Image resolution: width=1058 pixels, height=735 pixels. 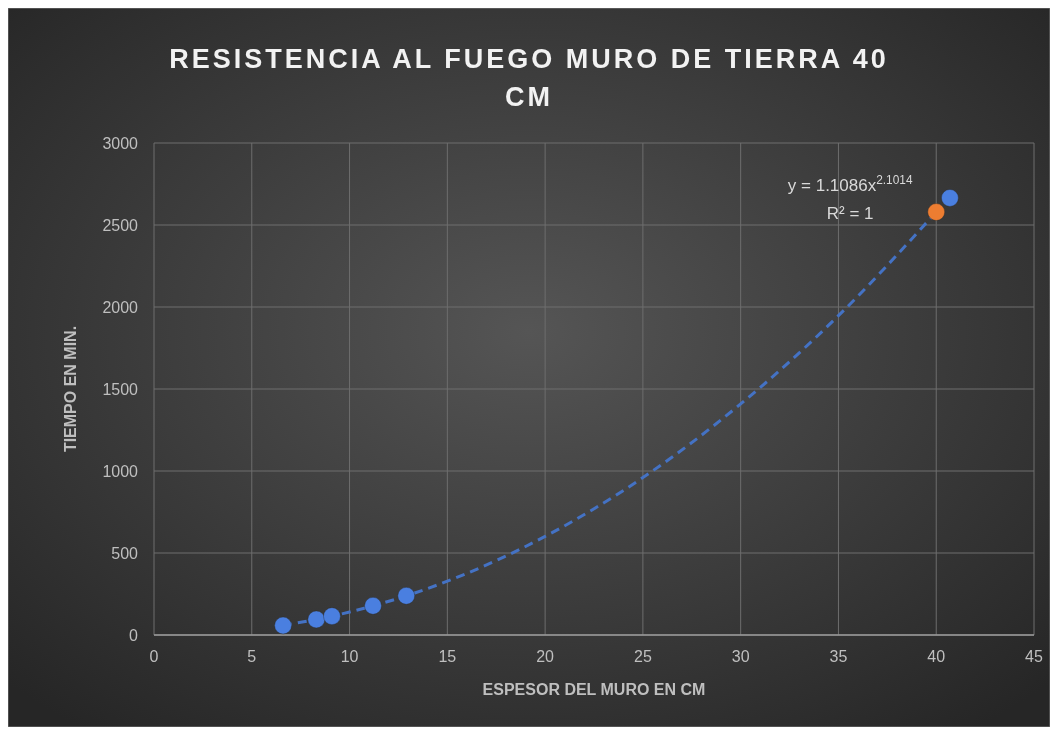 What do you see at coordinates (642, 656) in the screenshot?
I see `x-tick-label: 25` at bounding box center [642, 656].